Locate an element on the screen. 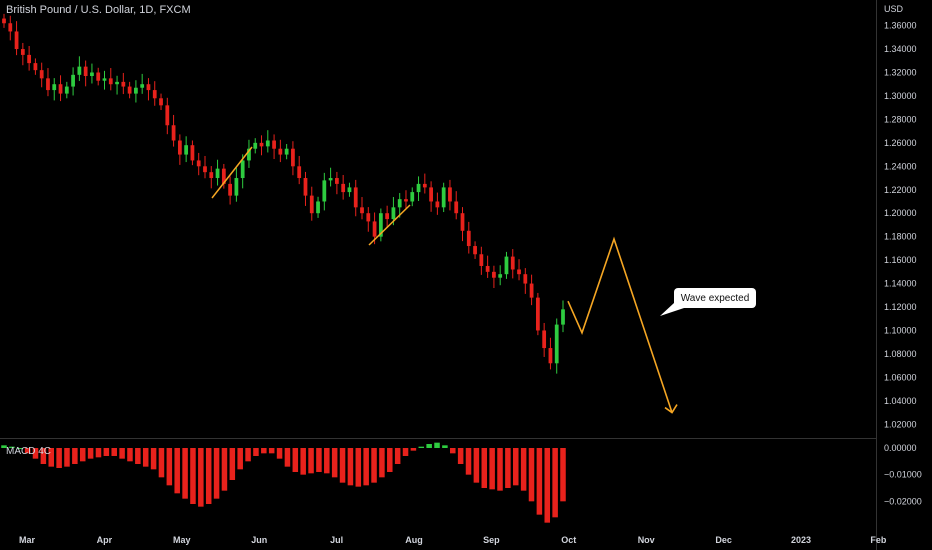 The image size is (932, 550). x-tick-label: Mar is located at coordinates (27, 540).